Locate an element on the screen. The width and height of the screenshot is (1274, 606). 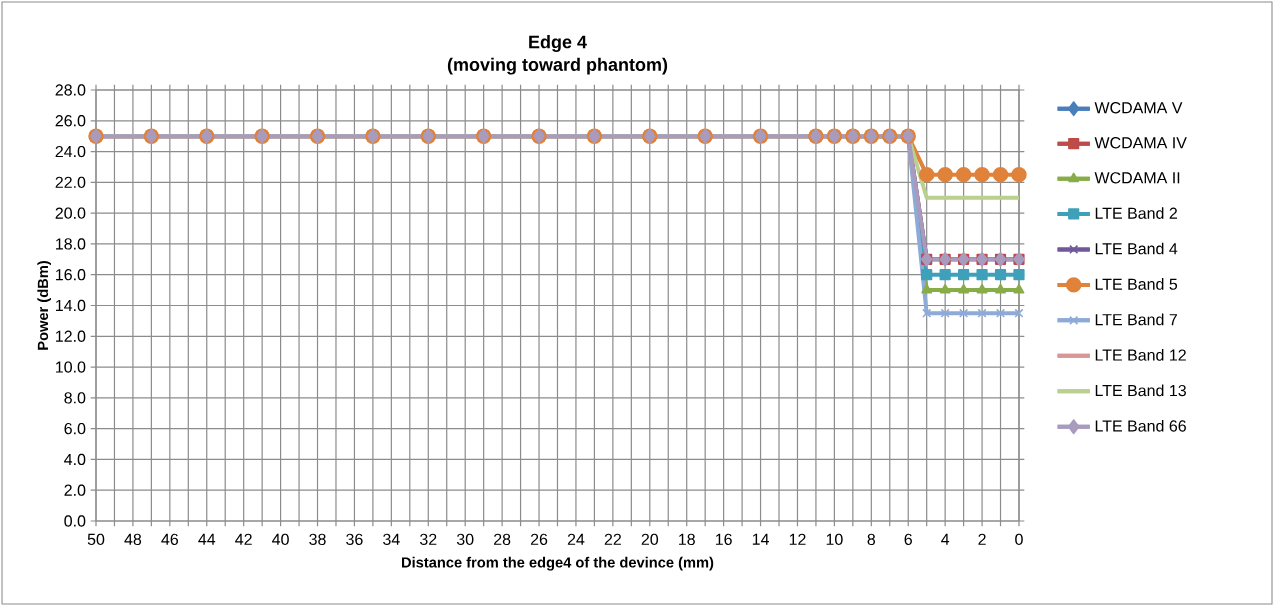
x-tick-label: 10 is located at coordinates (834, 539).